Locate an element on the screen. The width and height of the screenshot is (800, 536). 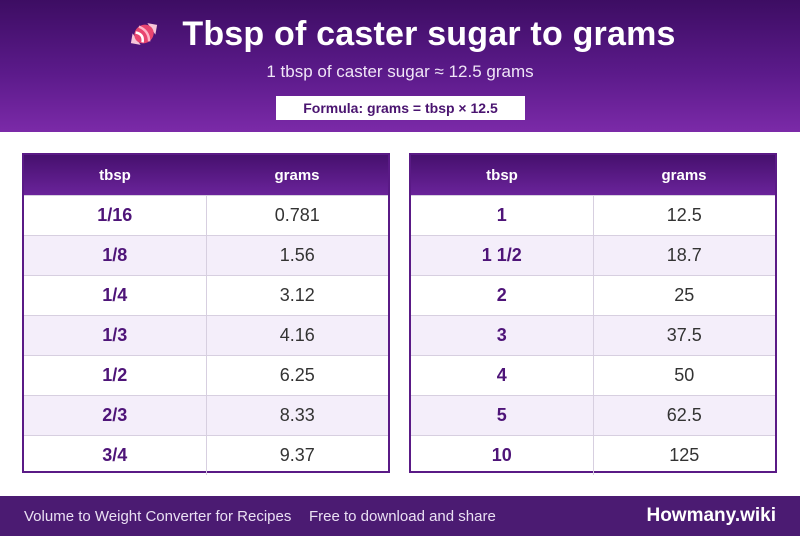
grams-cell: 8.33 is located at coordinates (297, 415).